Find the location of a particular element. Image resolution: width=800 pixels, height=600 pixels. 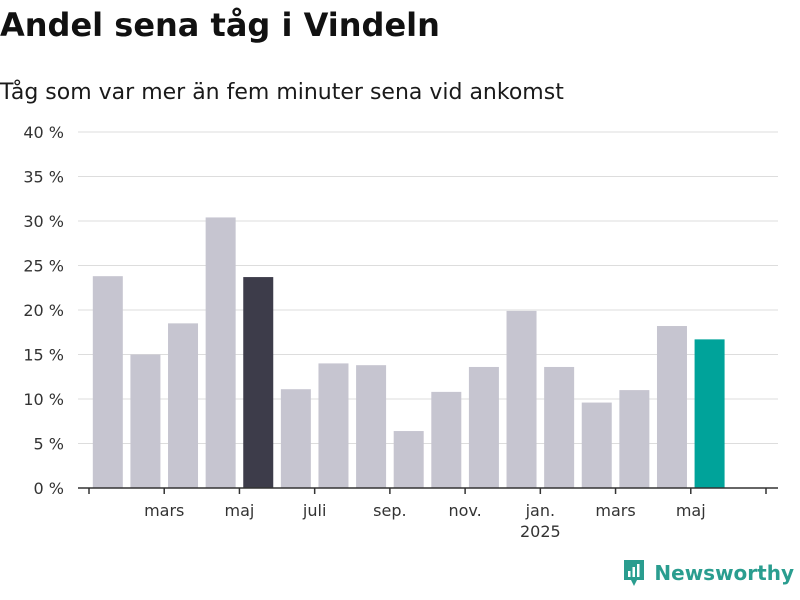

x-tick-label: nov. is located at coordinates (464, 510).